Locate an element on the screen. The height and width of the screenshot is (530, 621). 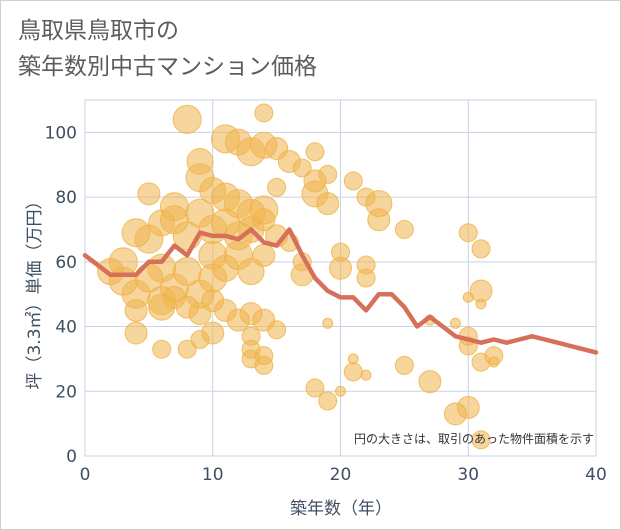
x-tick-label-0: 0 is located at coordinates (85, 475).